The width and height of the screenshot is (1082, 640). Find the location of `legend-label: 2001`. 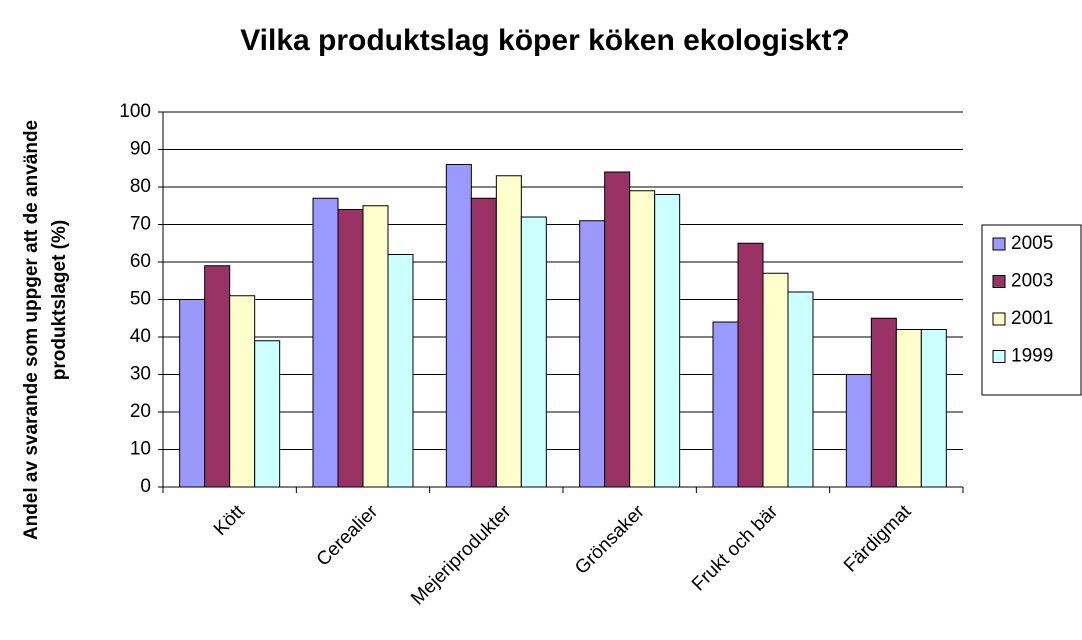

legend-label: 2001 is located at coordinates (1032, 318).